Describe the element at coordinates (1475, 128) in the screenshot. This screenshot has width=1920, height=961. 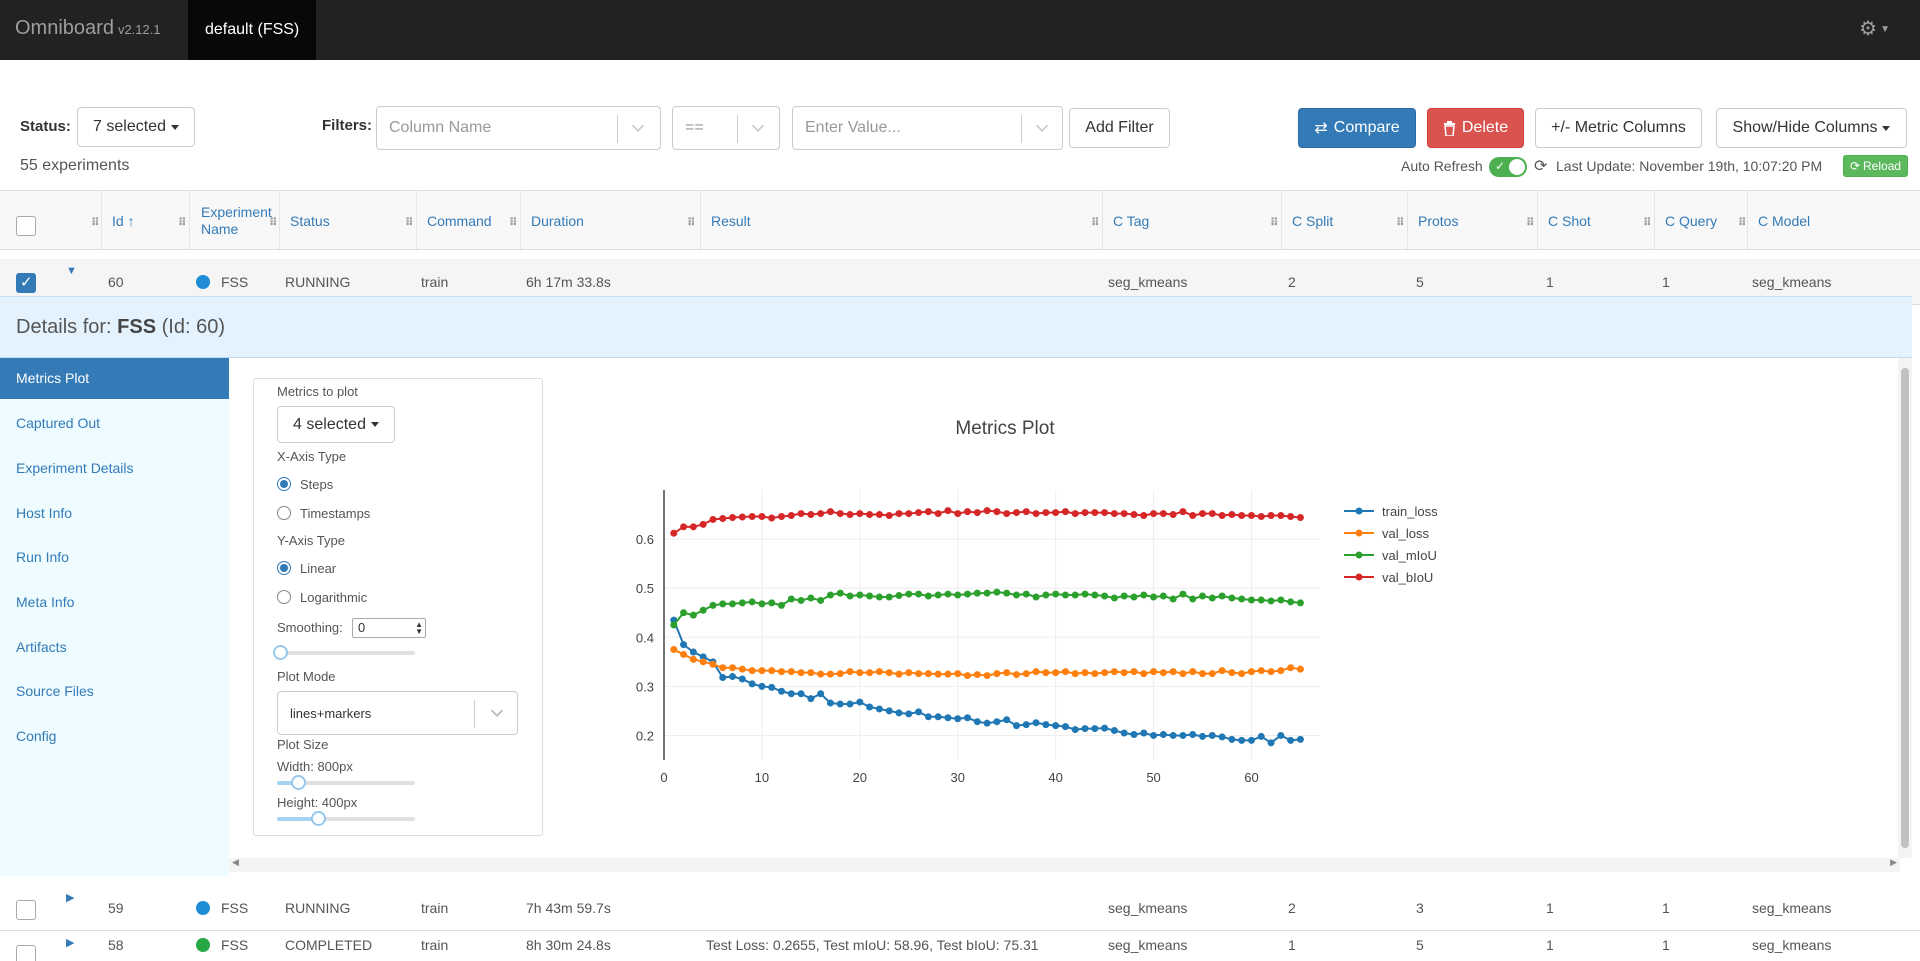
I see `delete-button: Delete` at that location.